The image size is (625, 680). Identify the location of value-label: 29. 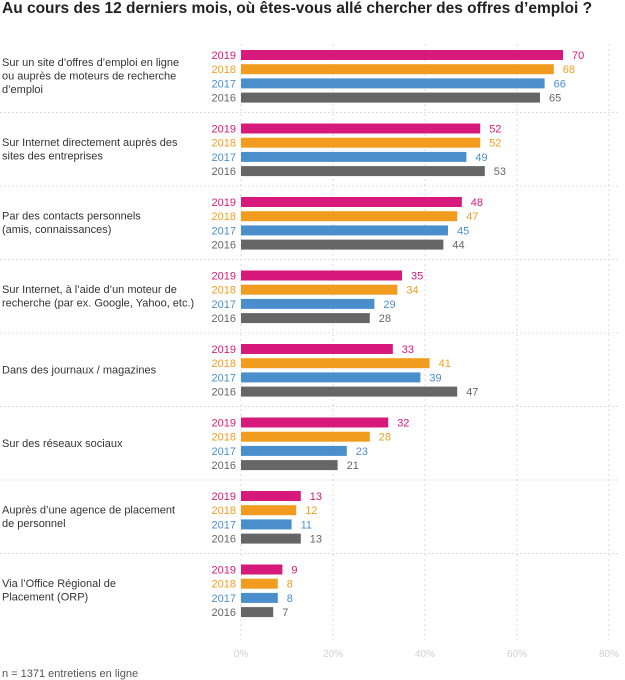
(389, 305).